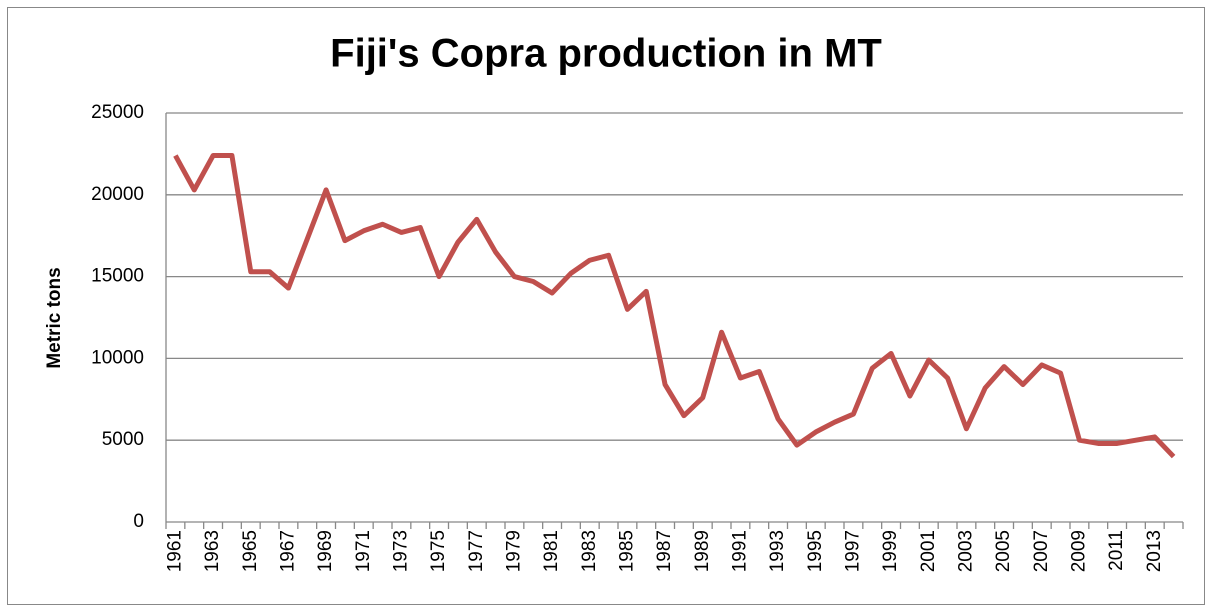 This screenshot has width=1212, height=612. I want to click on x-tick-label: 1961, so click(174, 551).